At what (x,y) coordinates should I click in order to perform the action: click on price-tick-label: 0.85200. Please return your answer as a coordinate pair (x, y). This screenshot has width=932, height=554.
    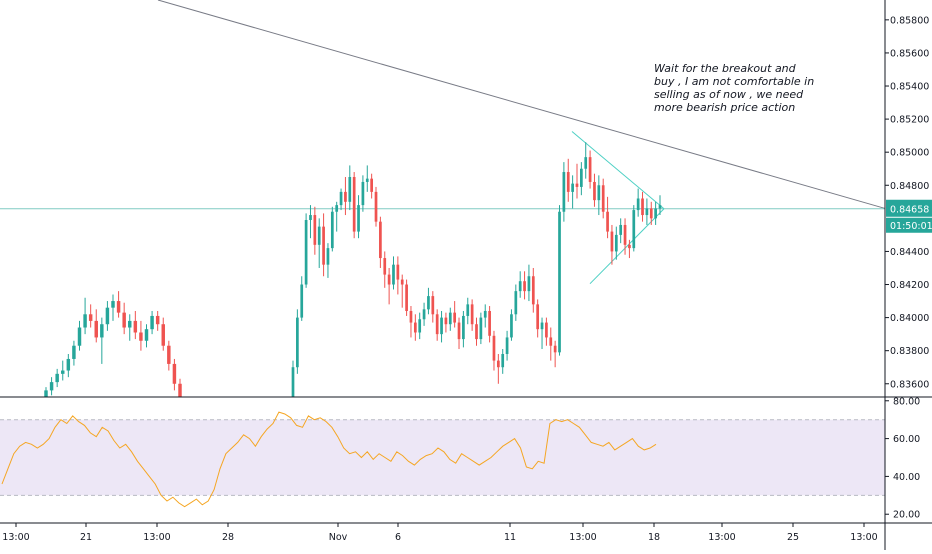
    Looking at the image, I should click on (909, 120).